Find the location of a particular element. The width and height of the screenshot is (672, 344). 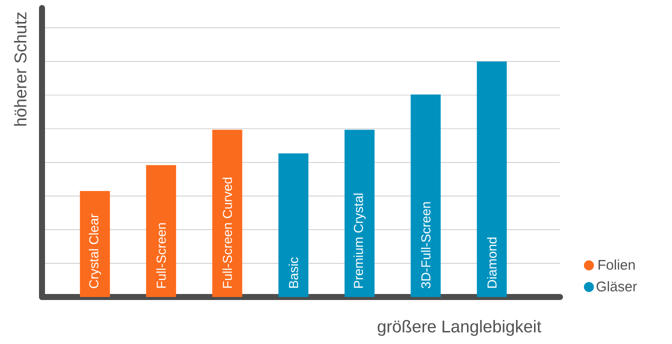

x-axis-title: größere Langlebigkeit is located at coordinates (460, 328).